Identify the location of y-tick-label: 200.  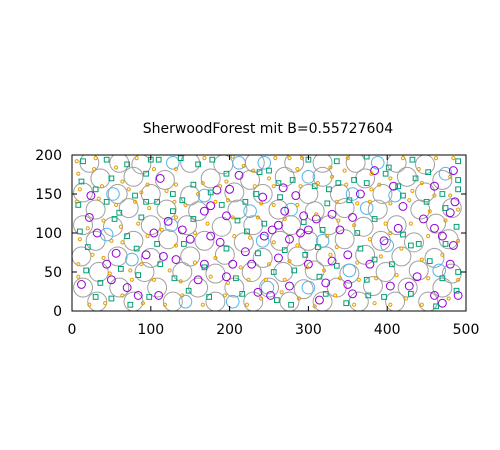
(48, 156).